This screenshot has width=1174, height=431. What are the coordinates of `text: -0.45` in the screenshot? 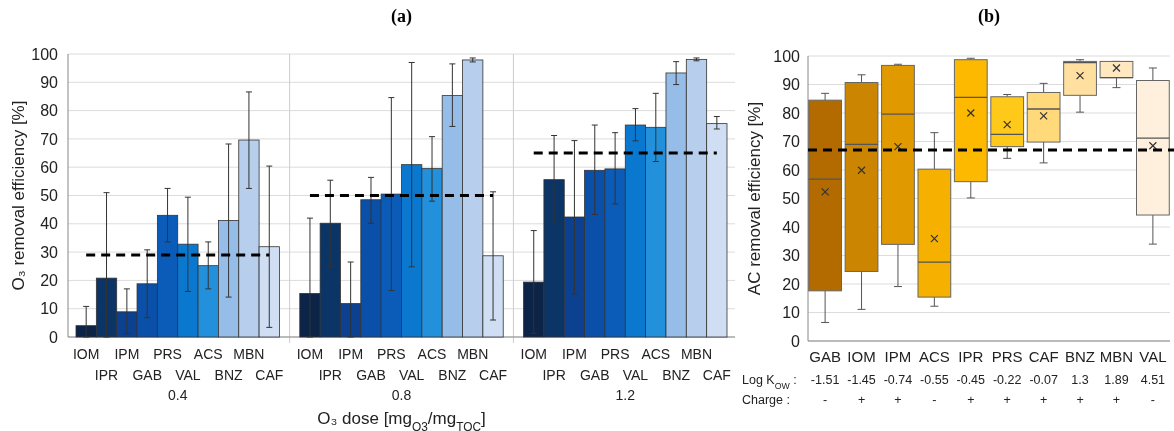 It's located at (971, 380).